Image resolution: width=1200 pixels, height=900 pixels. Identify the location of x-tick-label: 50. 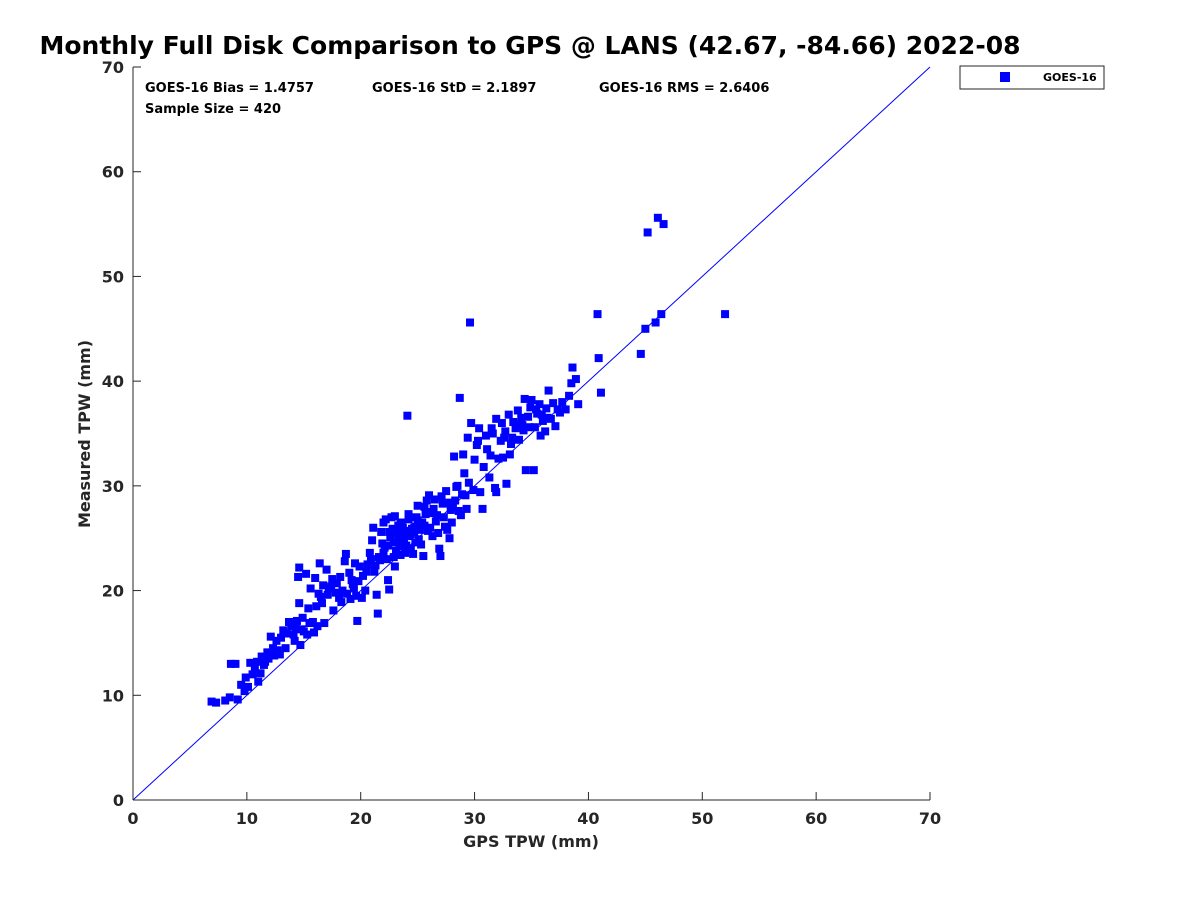
(702, 818).